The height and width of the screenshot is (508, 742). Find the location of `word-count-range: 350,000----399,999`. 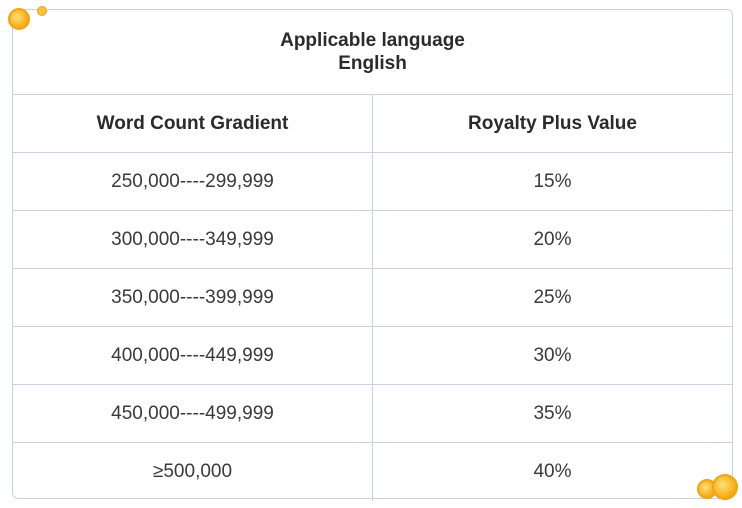

word-count-range: 350,000----399,999 is located at coordinates (193, 297).